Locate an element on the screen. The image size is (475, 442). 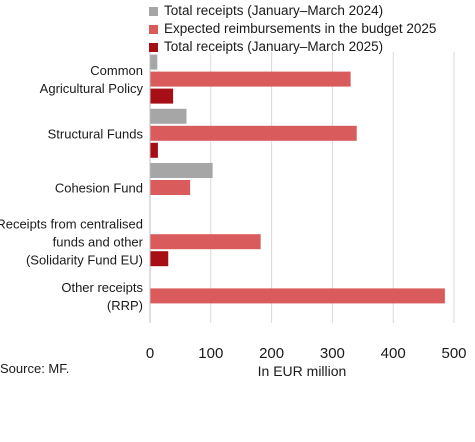
legend-item-2025: Total receipts (January–March 2025) is located at coordinates (292, 47).